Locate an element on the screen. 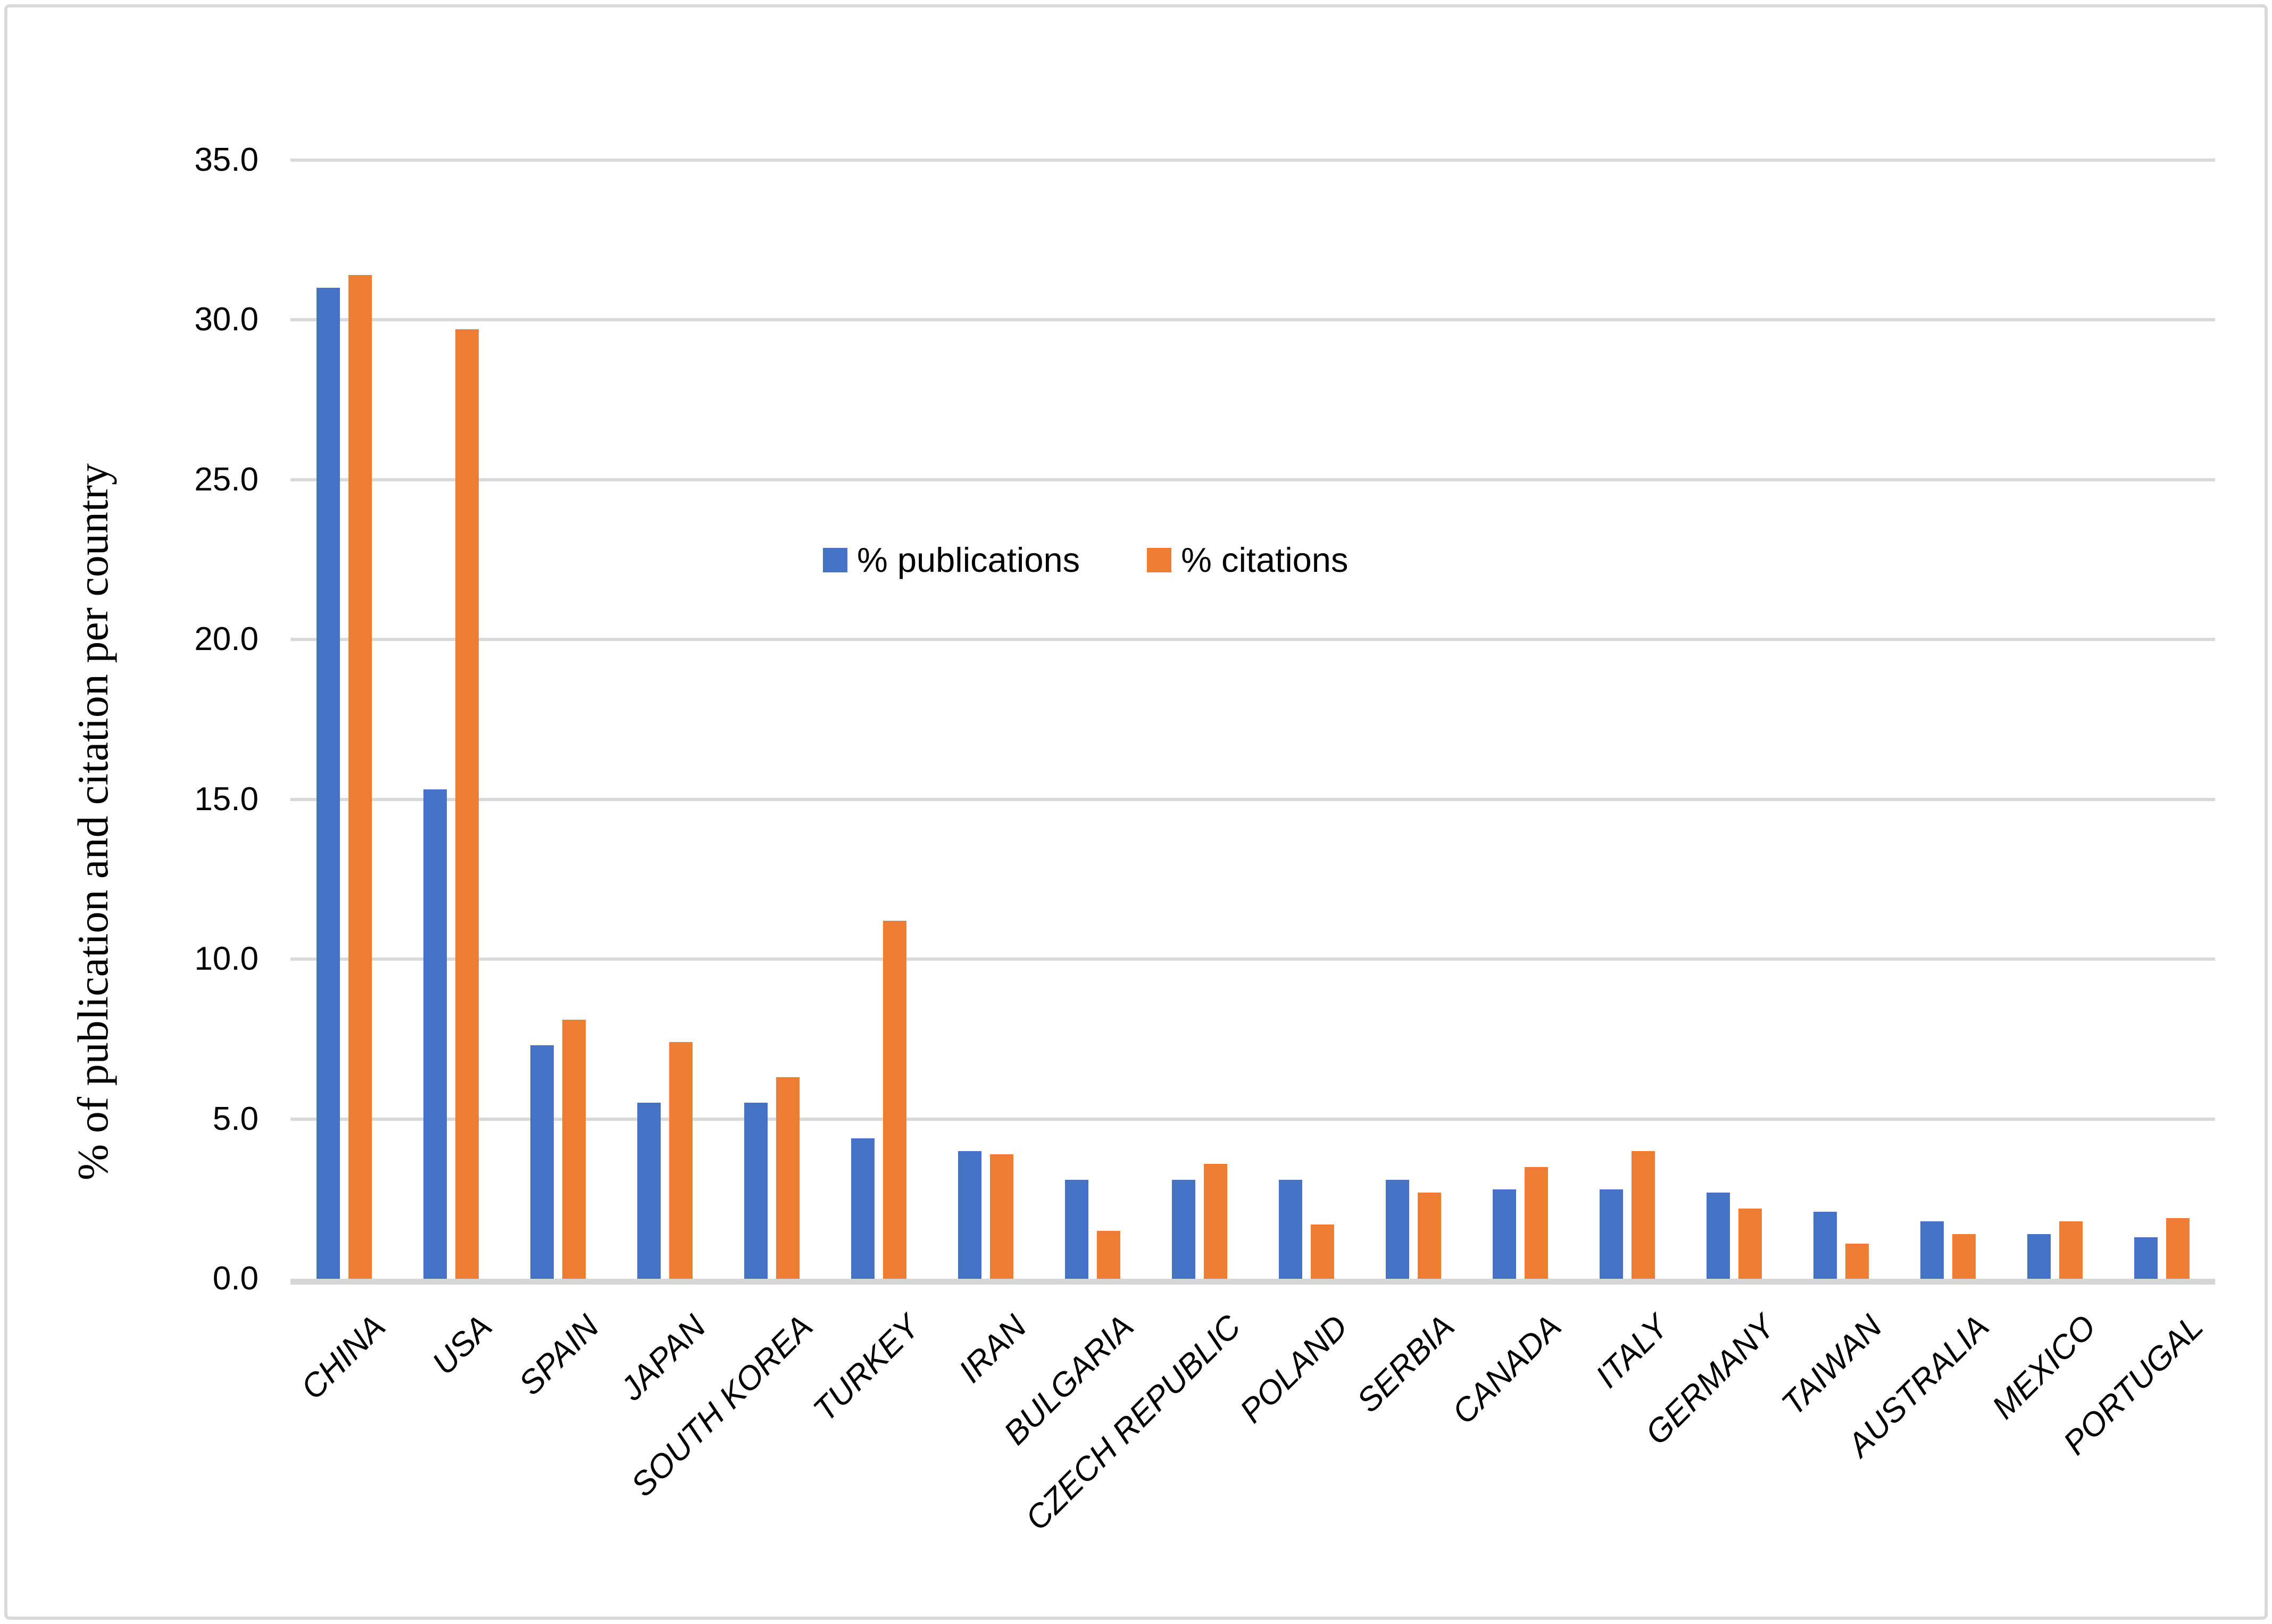 The width and height of the screenshot is (2272, 1624). bar-publications-canada is located at coordinates (1504, 1234).